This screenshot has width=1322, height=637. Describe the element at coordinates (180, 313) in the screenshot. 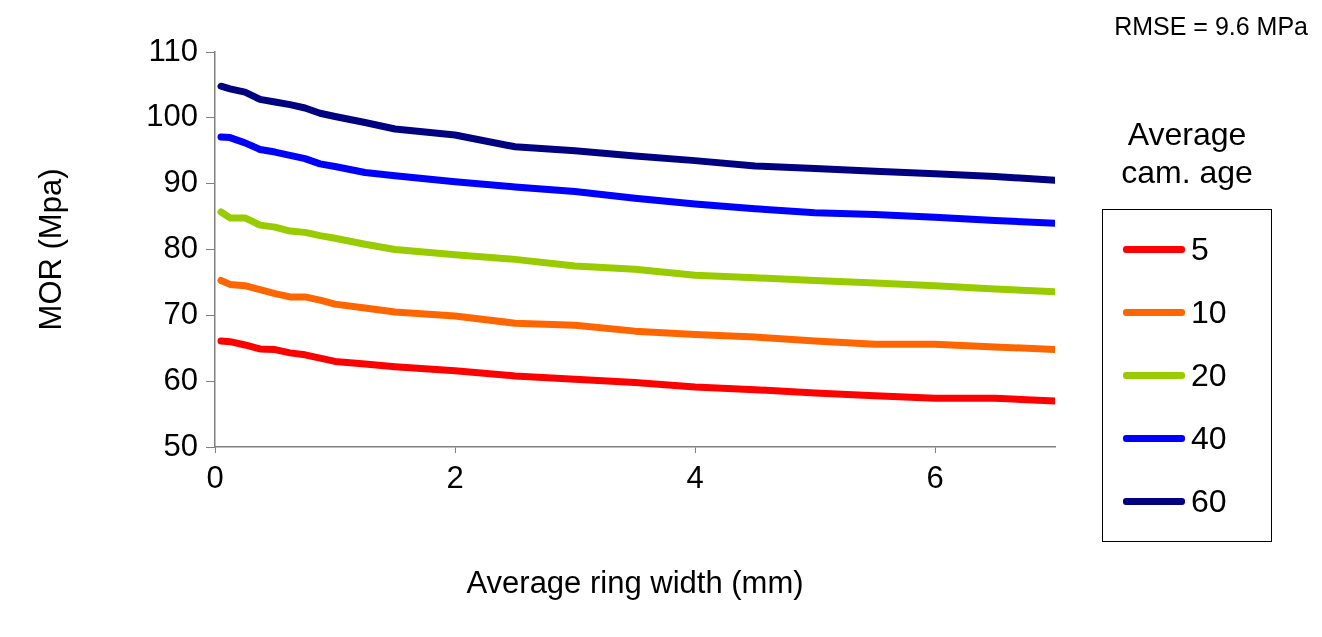

I see `y-tick-label: 70` at that location.